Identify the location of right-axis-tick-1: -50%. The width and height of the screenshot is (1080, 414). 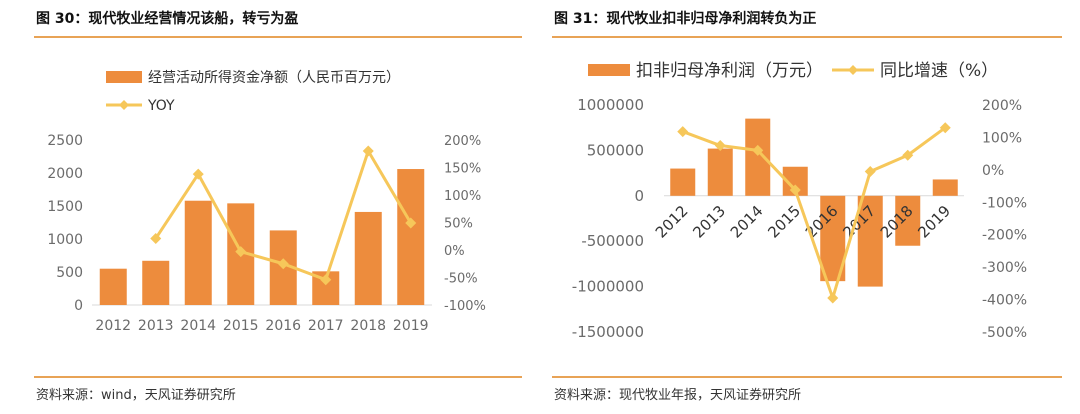
(461, 279).